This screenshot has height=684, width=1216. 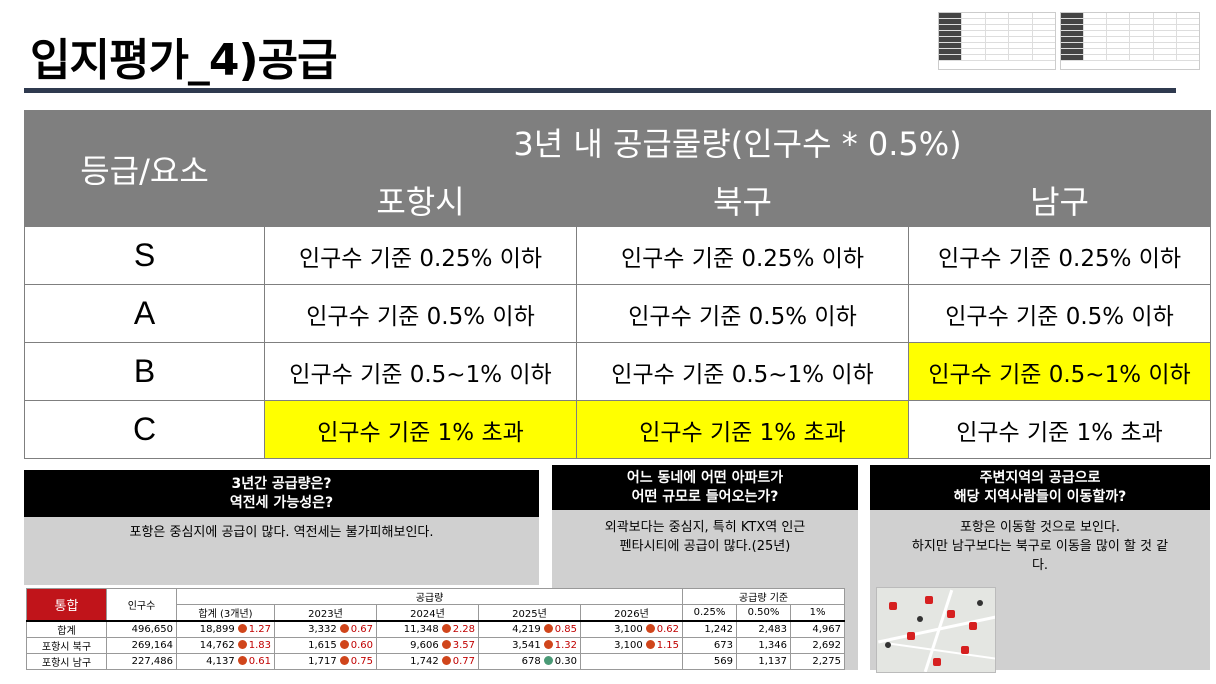 What do you see at coordinates (66, 605) in the screenshot?
I see `table-tag: 통합` at bounding box center [66, 605].